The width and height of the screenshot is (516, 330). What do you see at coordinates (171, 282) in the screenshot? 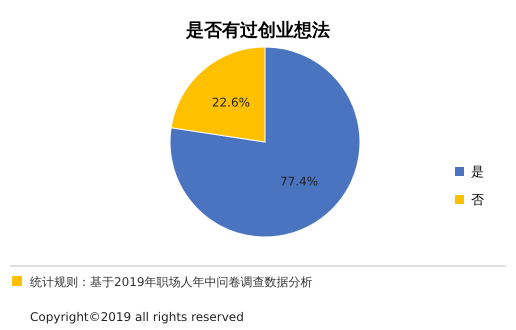
I see `text: 统计规则：基于2019年职场人年中问卷调查数据分析` at bounding box center [171, 282].